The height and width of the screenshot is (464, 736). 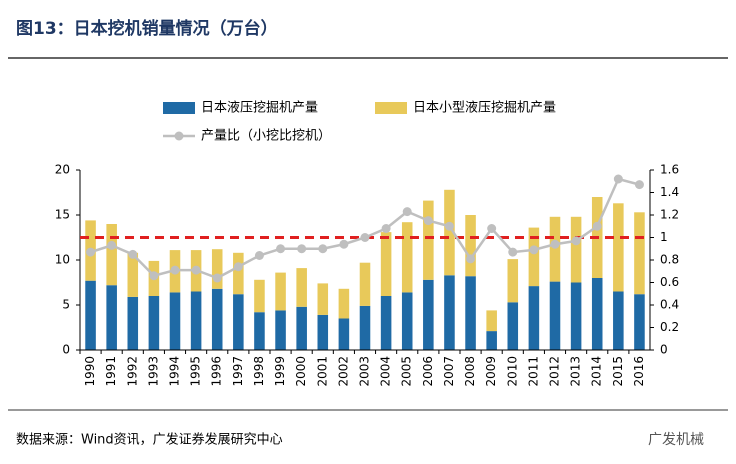 What do you see at coordinates (491, 371) in the screenshot?
I see `x-tick-label: 2009` at bounding box center [491, 371].